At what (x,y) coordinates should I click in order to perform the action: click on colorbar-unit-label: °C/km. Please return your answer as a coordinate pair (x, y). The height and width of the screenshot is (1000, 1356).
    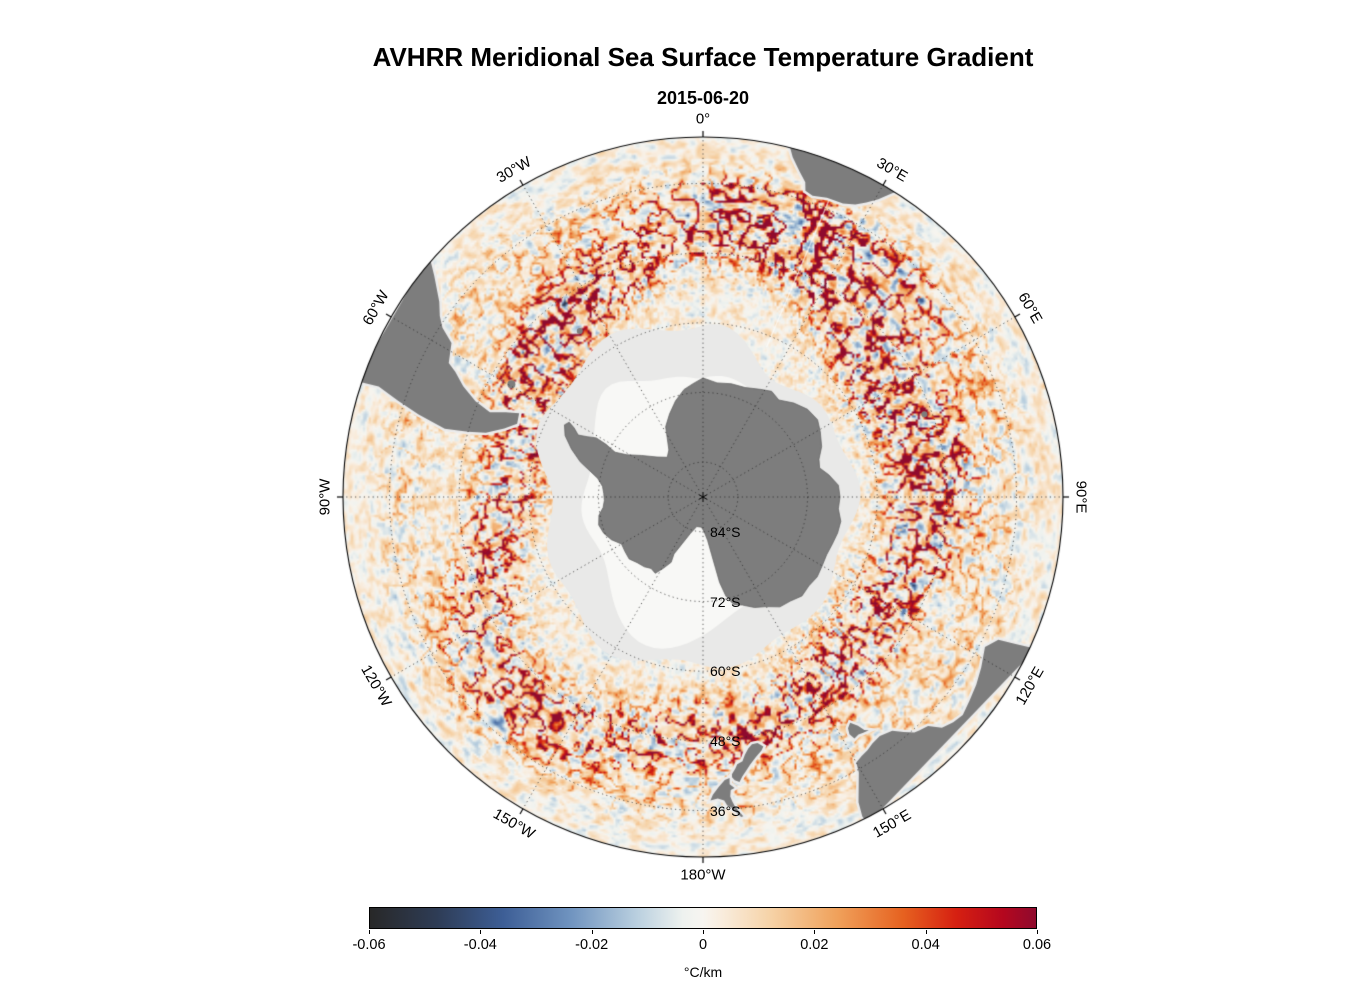
    Looking at the image, I should click on (703, 972).